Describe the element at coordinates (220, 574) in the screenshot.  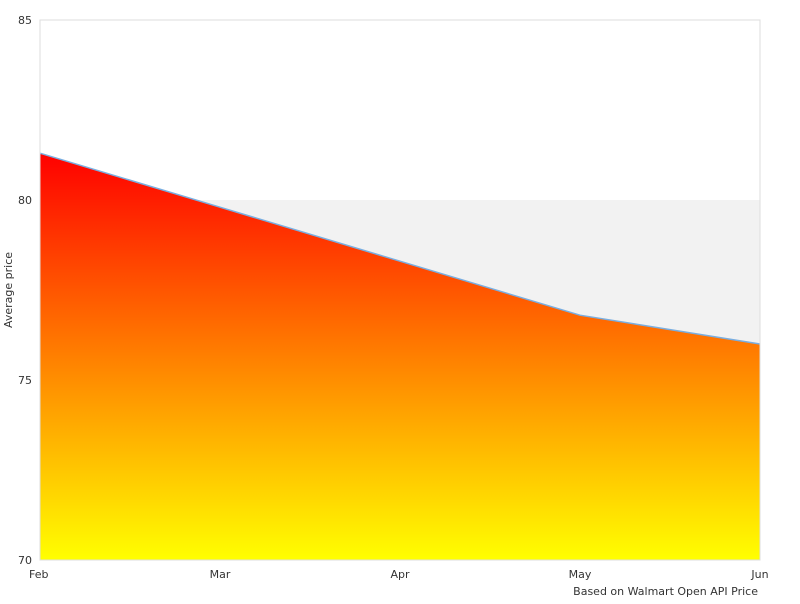
I see `x-tick-label: Mar` at that location.